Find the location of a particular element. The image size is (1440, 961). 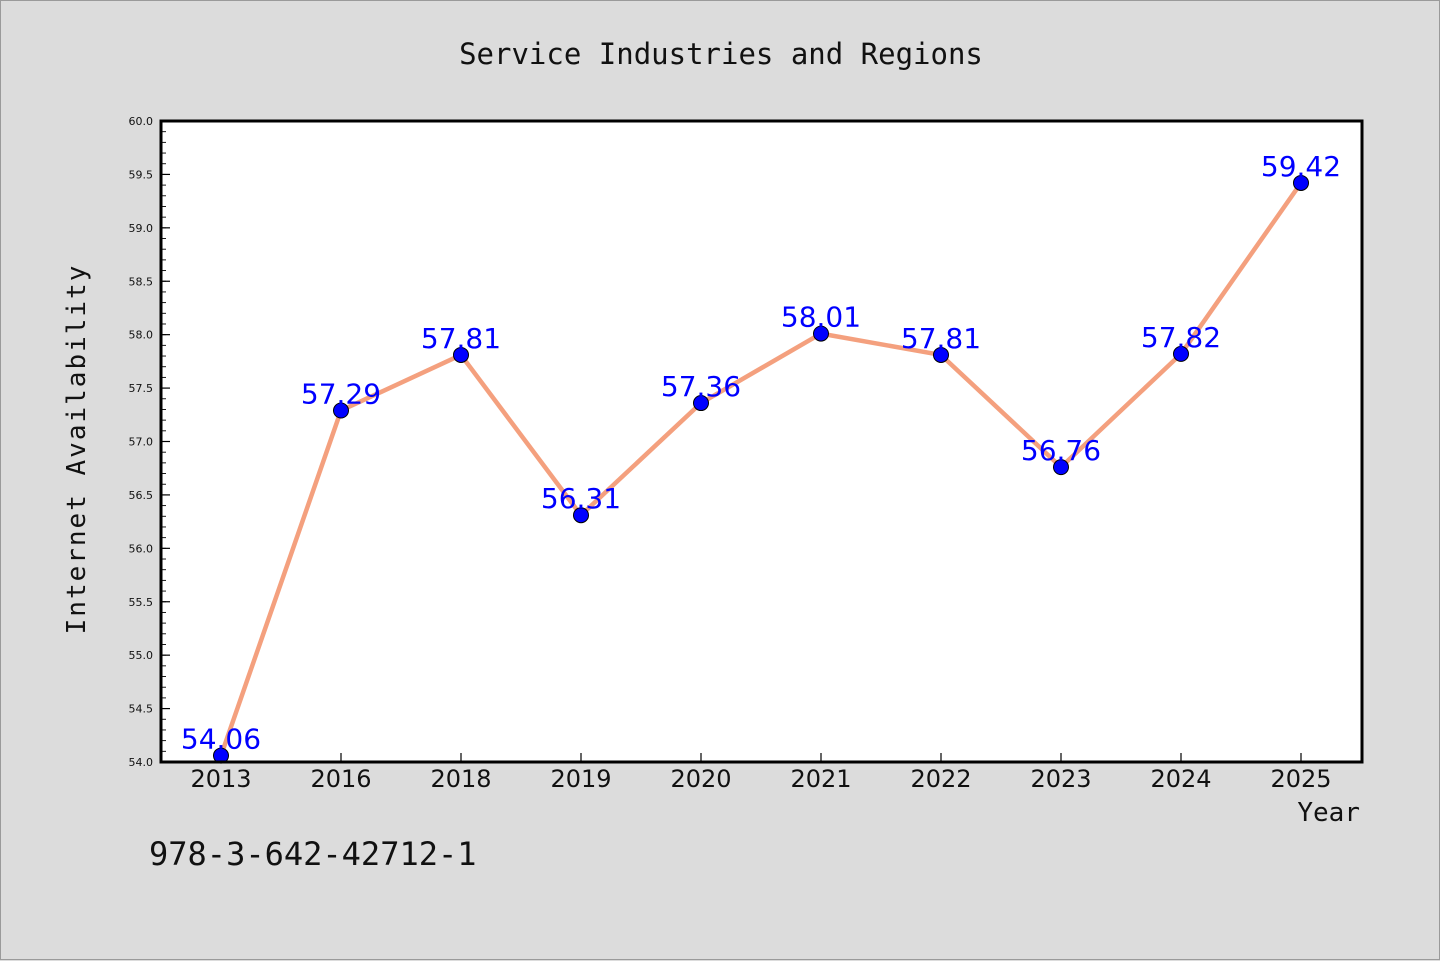

data-label: 56.76 is located at coordinates (1061, 450).